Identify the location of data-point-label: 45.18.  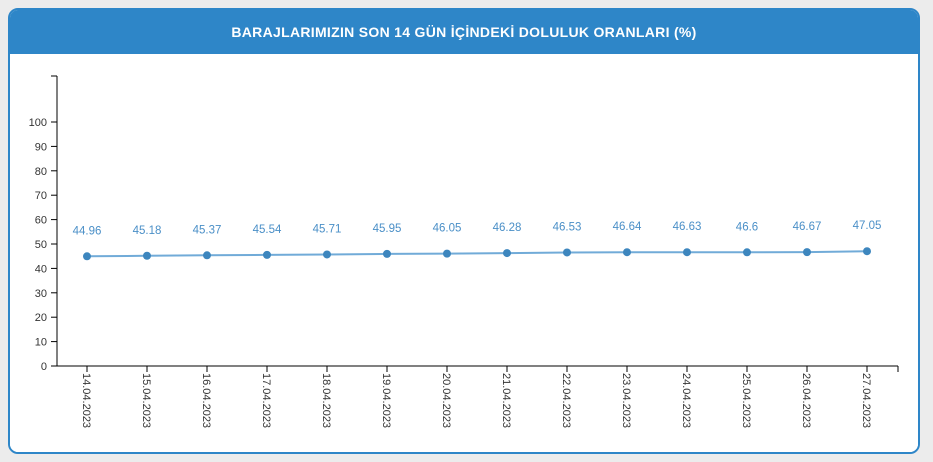
(147, 231).